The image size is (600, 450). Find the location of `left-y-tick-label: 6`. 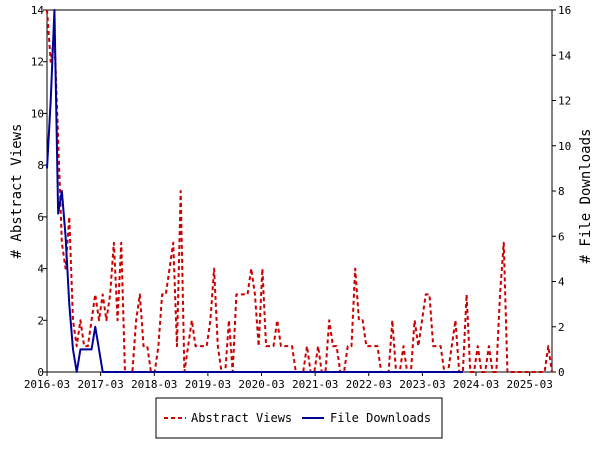

left-y-tick-label: 6 is located at coordinates (40, 217).